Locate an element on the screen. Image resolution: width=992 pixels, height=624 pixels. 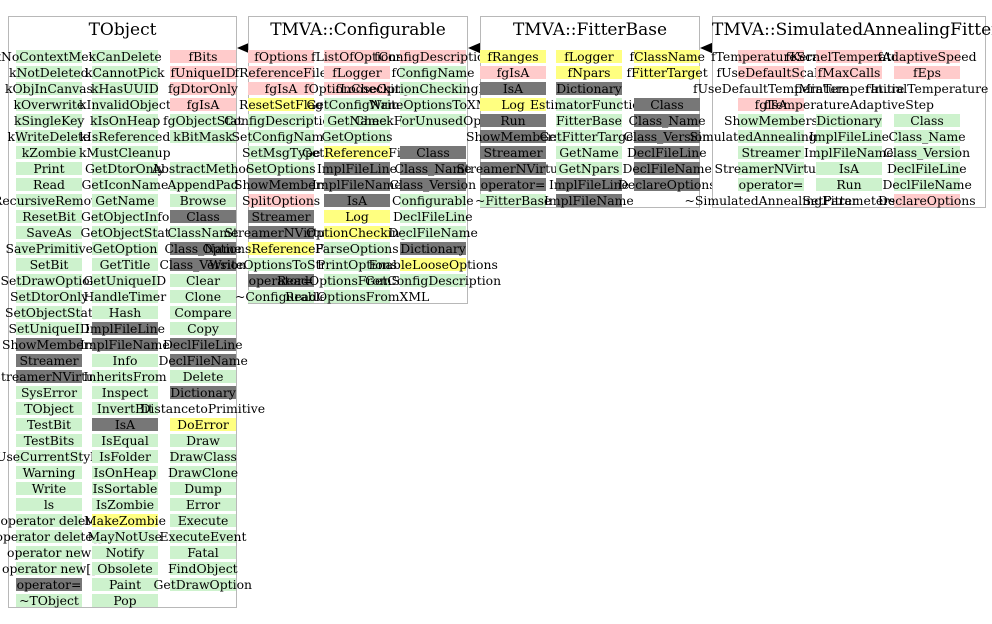
member-label: Log is located at coordinates (357, 216).